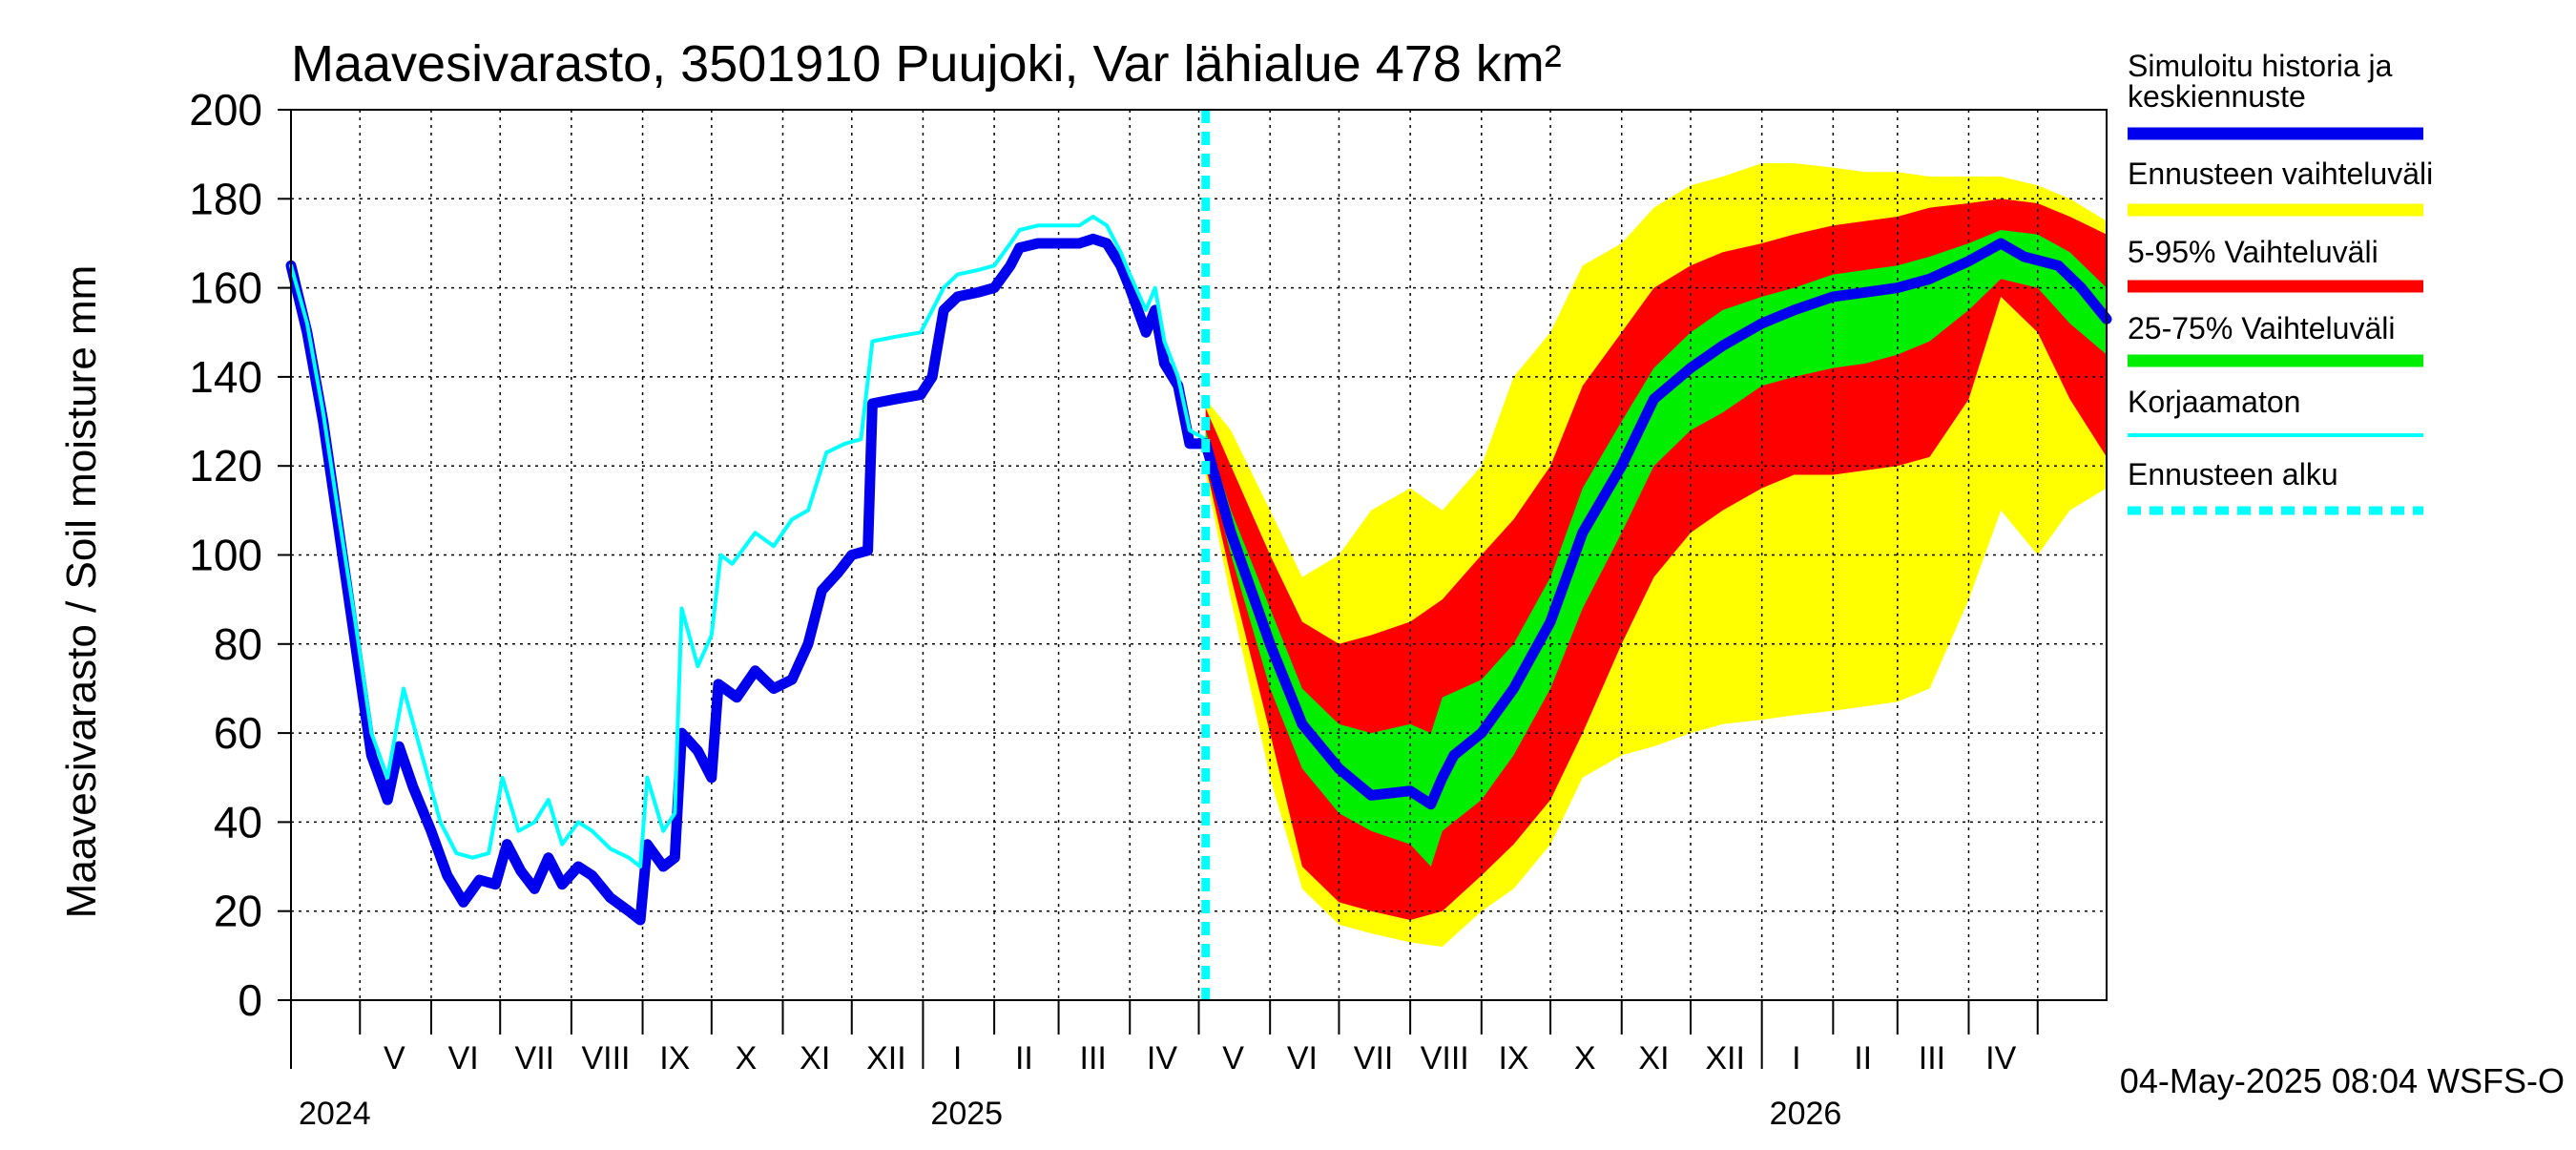 The height and width of the screenshot is (1150, 2576). Describe the element at coordinates (1932, 1058) in the screenshot. I see `x-month-label-23: III` at that location.